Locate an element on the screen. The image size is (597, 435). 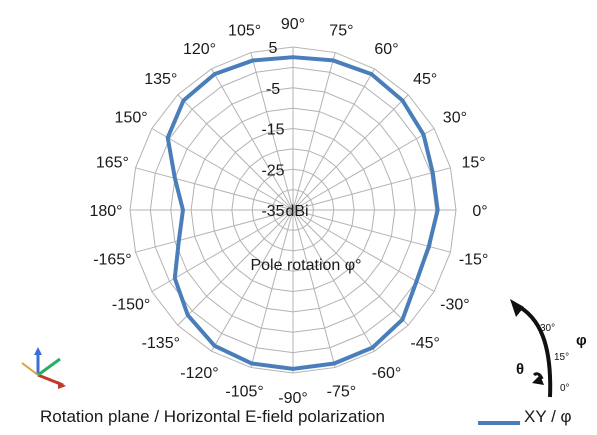
radial-tick-labels: 5 -5 -15 -25 -35 is located at coordinates (272, 130).